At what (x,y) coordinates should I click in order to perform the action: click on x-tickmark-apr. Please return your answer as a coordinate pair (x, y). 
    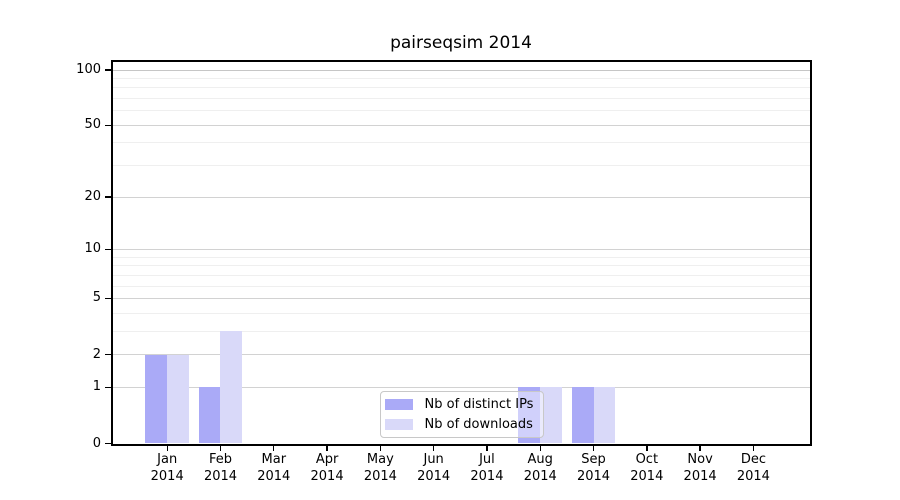
    Looking at the image, I should click on (327, 448).